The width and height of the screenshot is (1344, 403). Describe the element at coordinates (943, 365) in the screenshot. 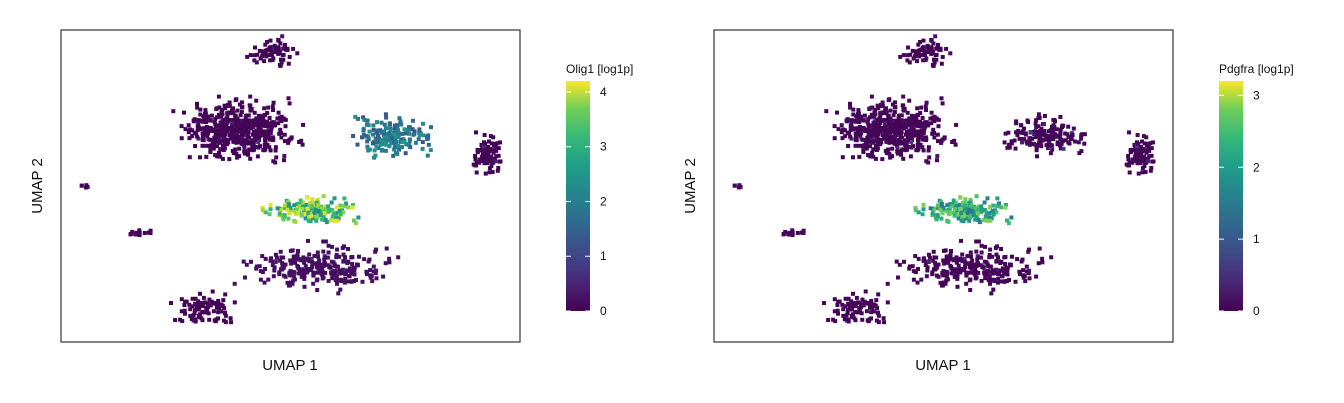

I see `x-axis-title: UMAP 1` at that location.